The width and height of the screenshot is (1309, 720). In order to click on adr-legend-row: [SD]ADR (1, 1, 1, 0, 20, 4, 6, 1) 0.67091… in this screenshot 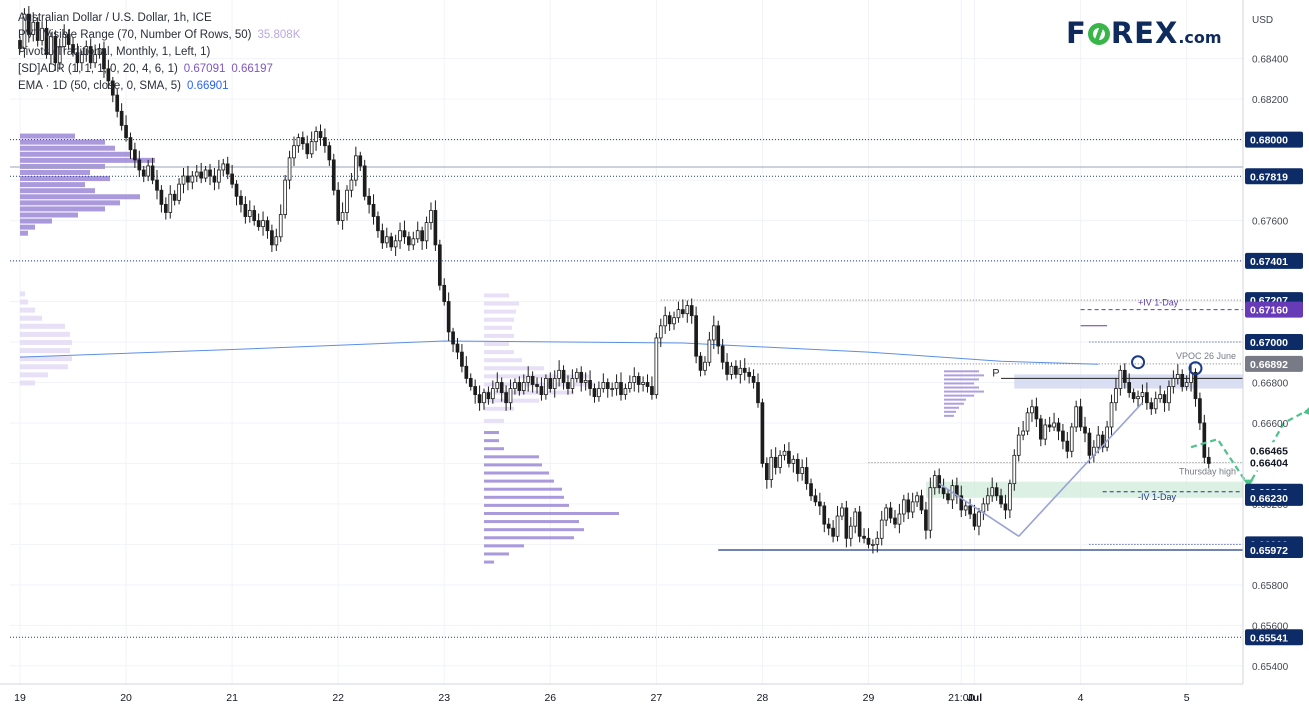, I will do `click(159, 69)`.